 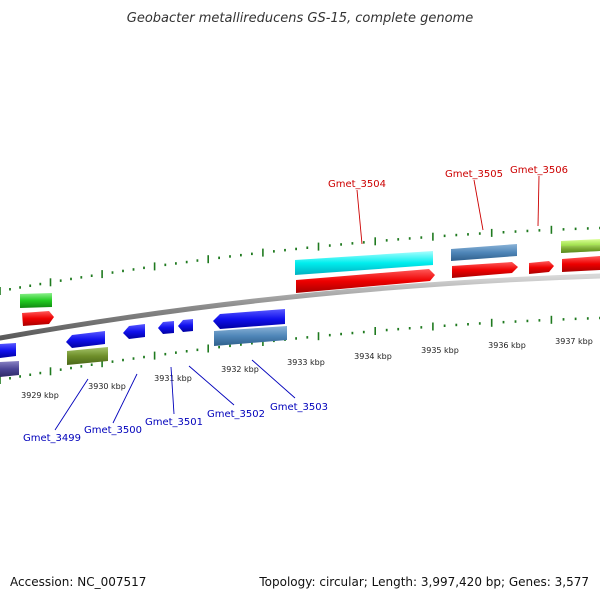 What do you see at coordinates (574, 341) in the screenshot?
I see `kbp-label-3937: 3937 kbp` at bounding box center [574, 341].